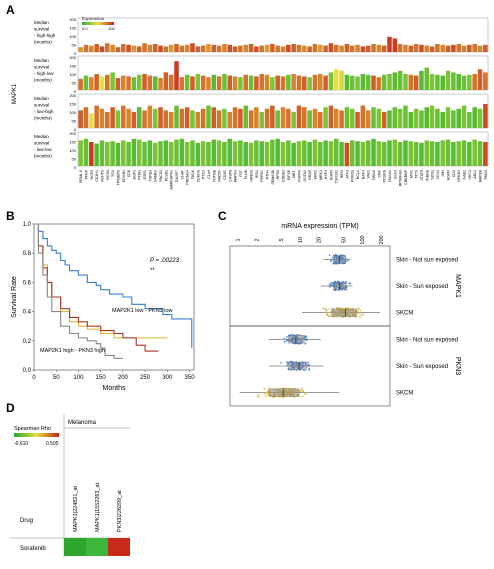  I want to click on gene-label: ELK3, so click(395, 174).